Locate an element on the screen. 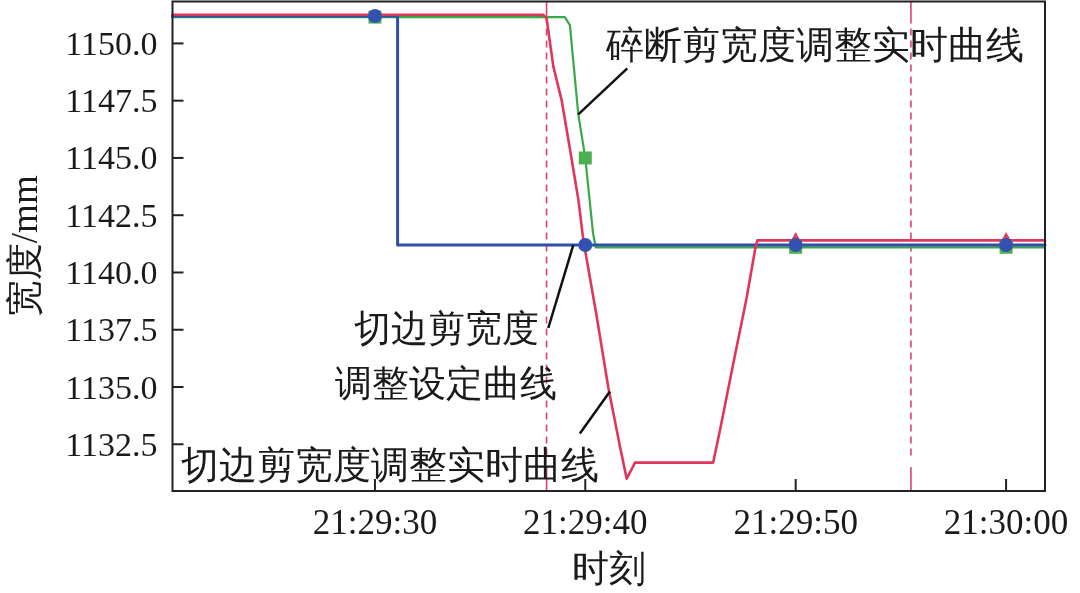 The width and height of the screenshot is (1080, 593). y-tick-label: 1145.0 is located at coordinates (111, 158).